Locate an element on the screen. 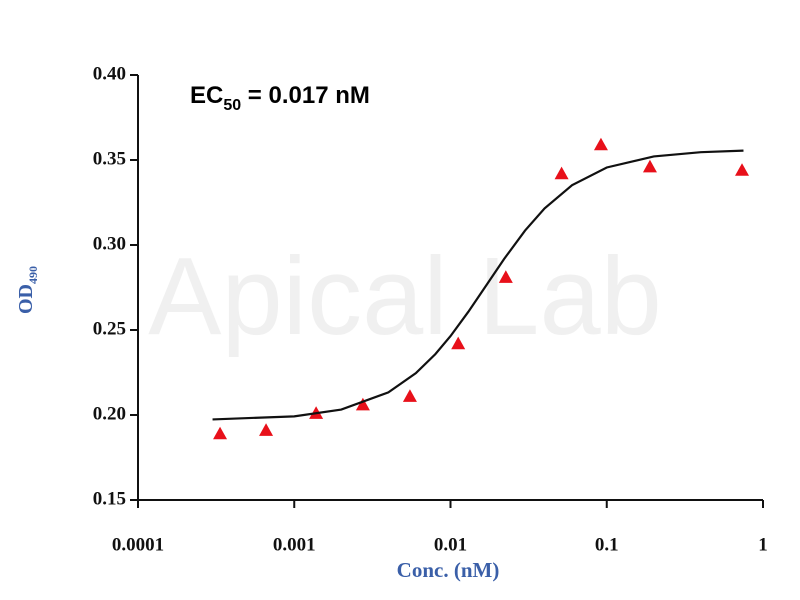 The width and height of the screenshot is (800, 600). x-tick-label: 1 is located at coordinates (763, 544).